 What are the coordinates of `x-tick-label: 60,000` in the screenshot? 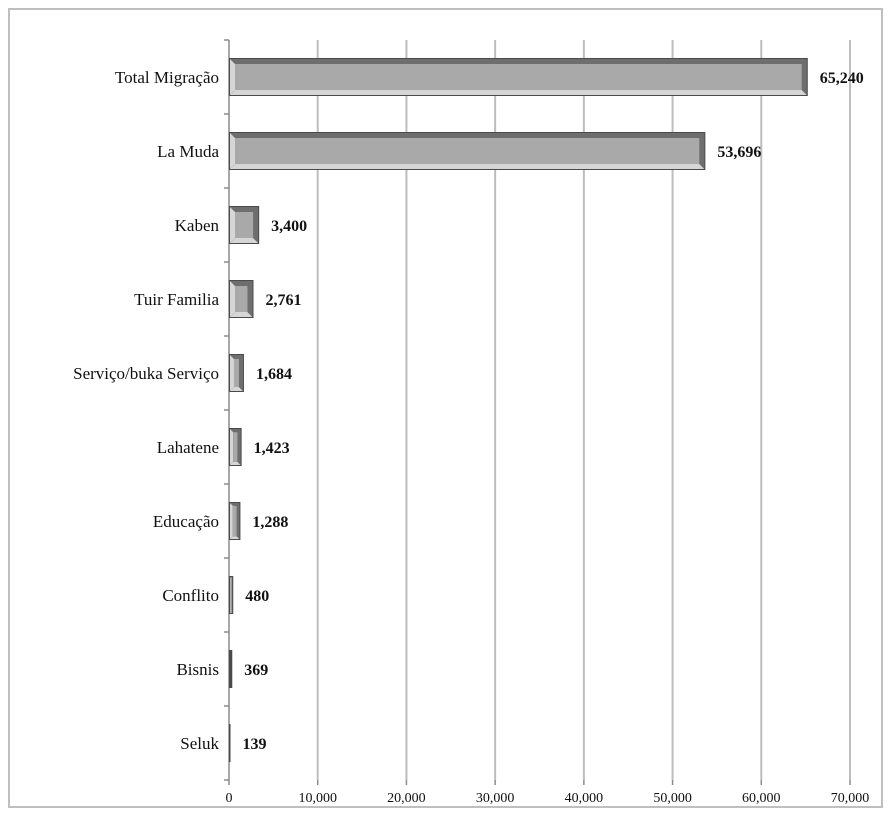 It's located at (761, 798).